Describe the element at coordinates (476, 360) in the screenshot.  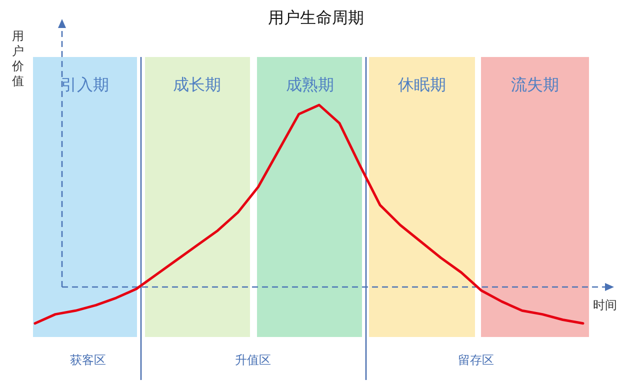
I see `text: 留存区` at that location.